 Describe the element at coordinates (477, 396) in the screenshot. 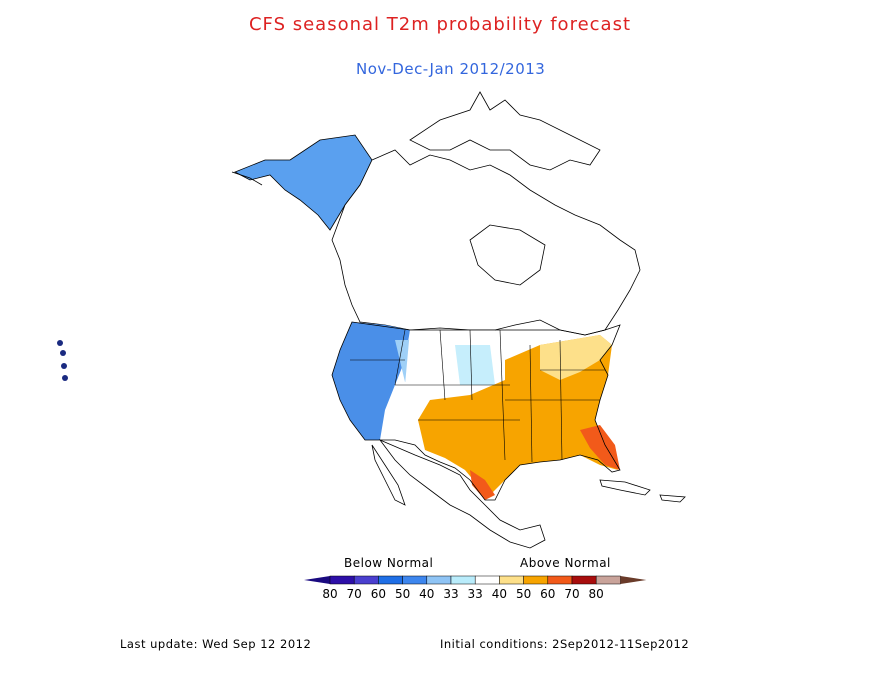

I see `state-boundaries` at that location.